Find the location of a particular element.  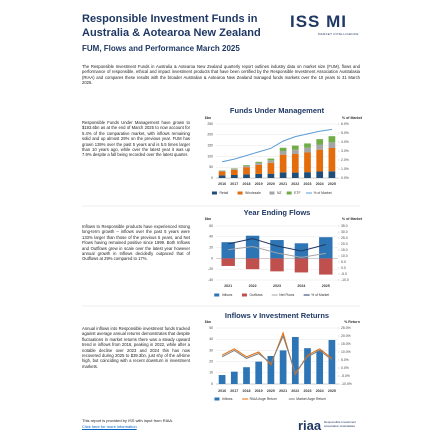

x-tick-label: 2019 is located at coordinates (259, 184).